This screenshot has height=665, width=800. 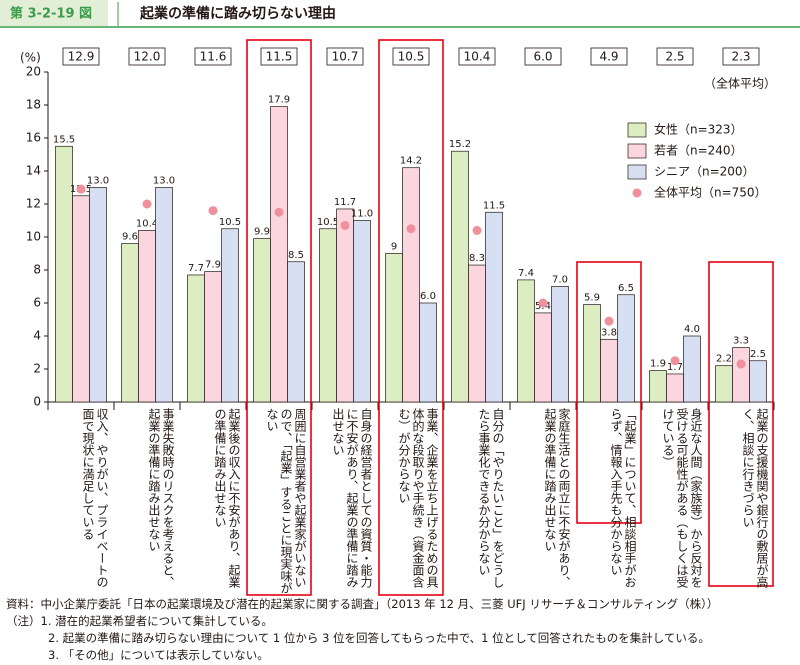 What do you see at coordinates (626, 288) in the screenshot?
I see `value-label: 6.5` at bounding box center [626, 288].